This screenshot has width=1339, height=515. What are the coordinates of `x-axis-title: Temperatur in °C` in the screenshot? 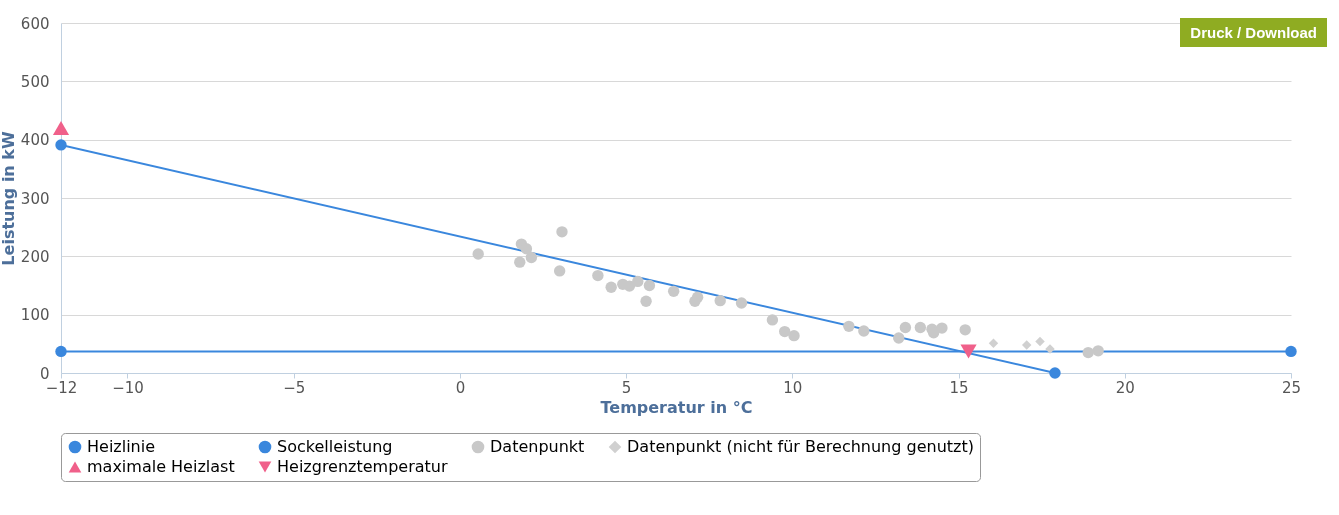 It's located at (676, 407).